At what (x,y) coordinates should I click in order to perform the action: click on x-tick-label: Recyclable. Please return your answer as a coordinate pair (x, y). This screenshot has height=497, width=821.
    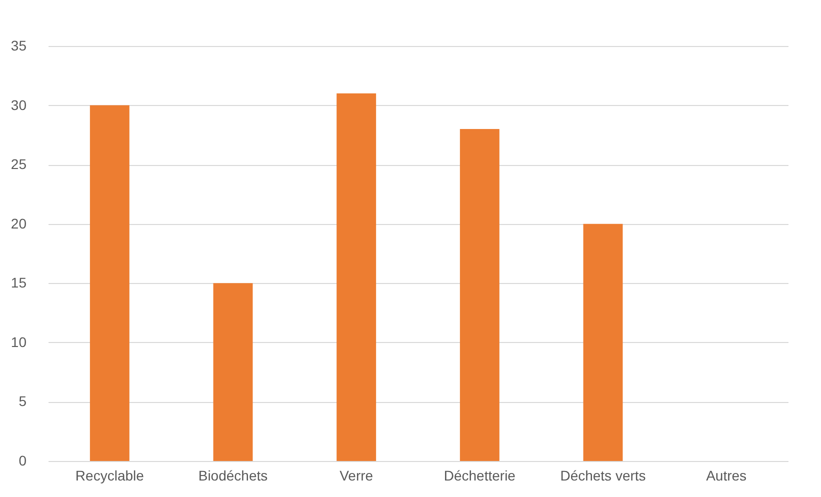
    Looking at the image, I should click on (109, 476).